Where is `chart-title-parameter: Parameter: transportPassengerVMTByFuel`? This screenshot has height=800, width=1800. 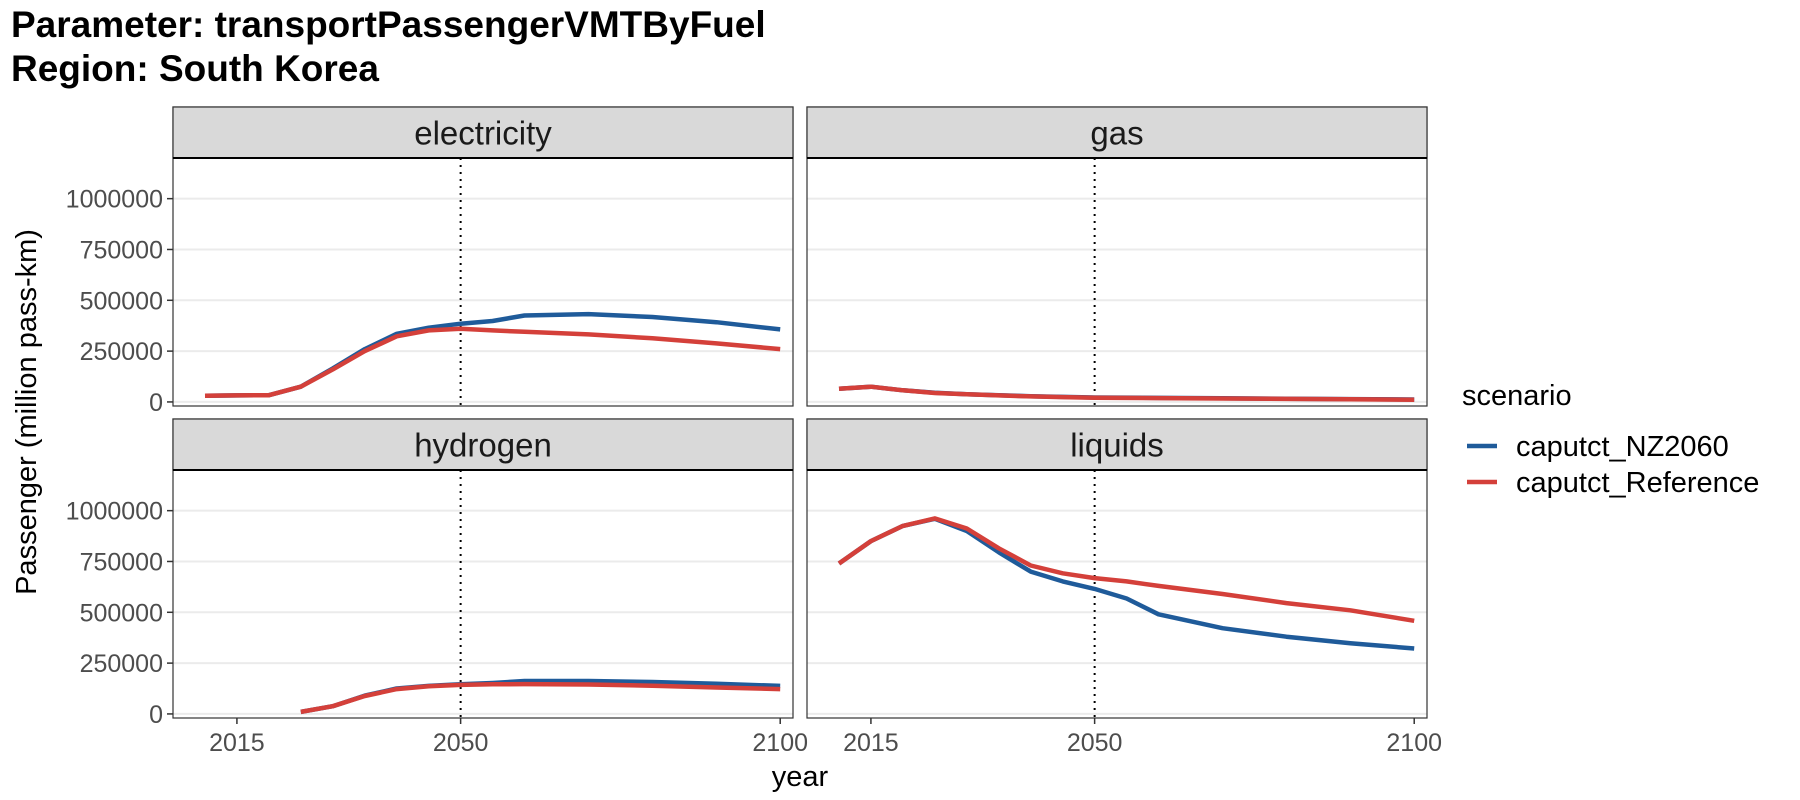 chart-title-parameter: Parameter: transportPassengerVMTByFuel is located at coordinates (388, 24).